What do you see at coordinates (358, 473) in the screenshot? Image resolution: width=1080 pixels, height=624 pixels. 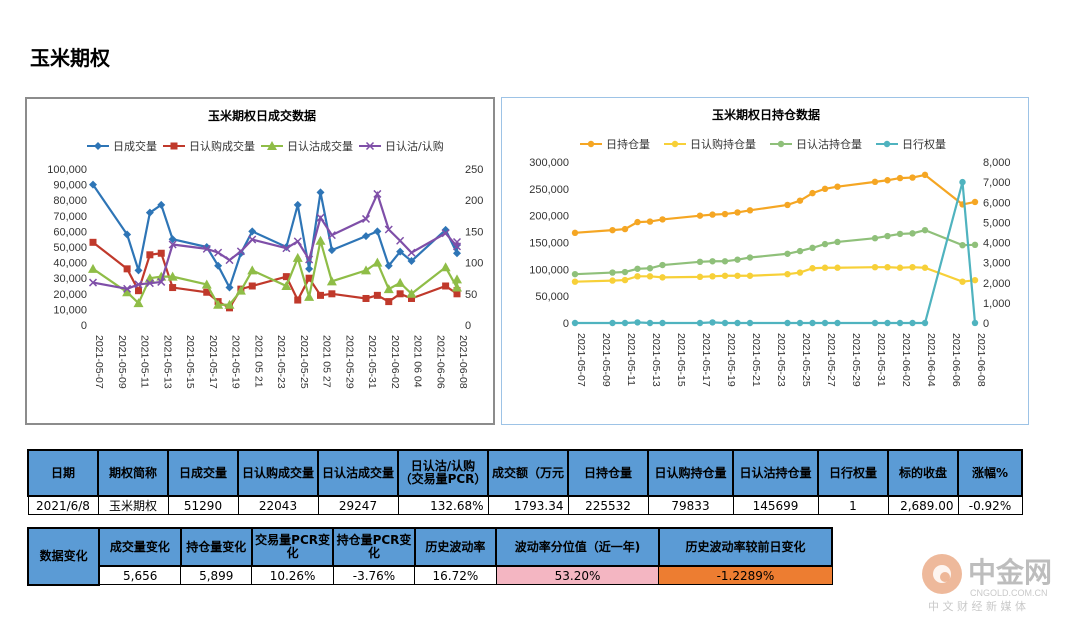 I see `table-header-cell: 日认沽成交量` at bounding box center [358, 473].